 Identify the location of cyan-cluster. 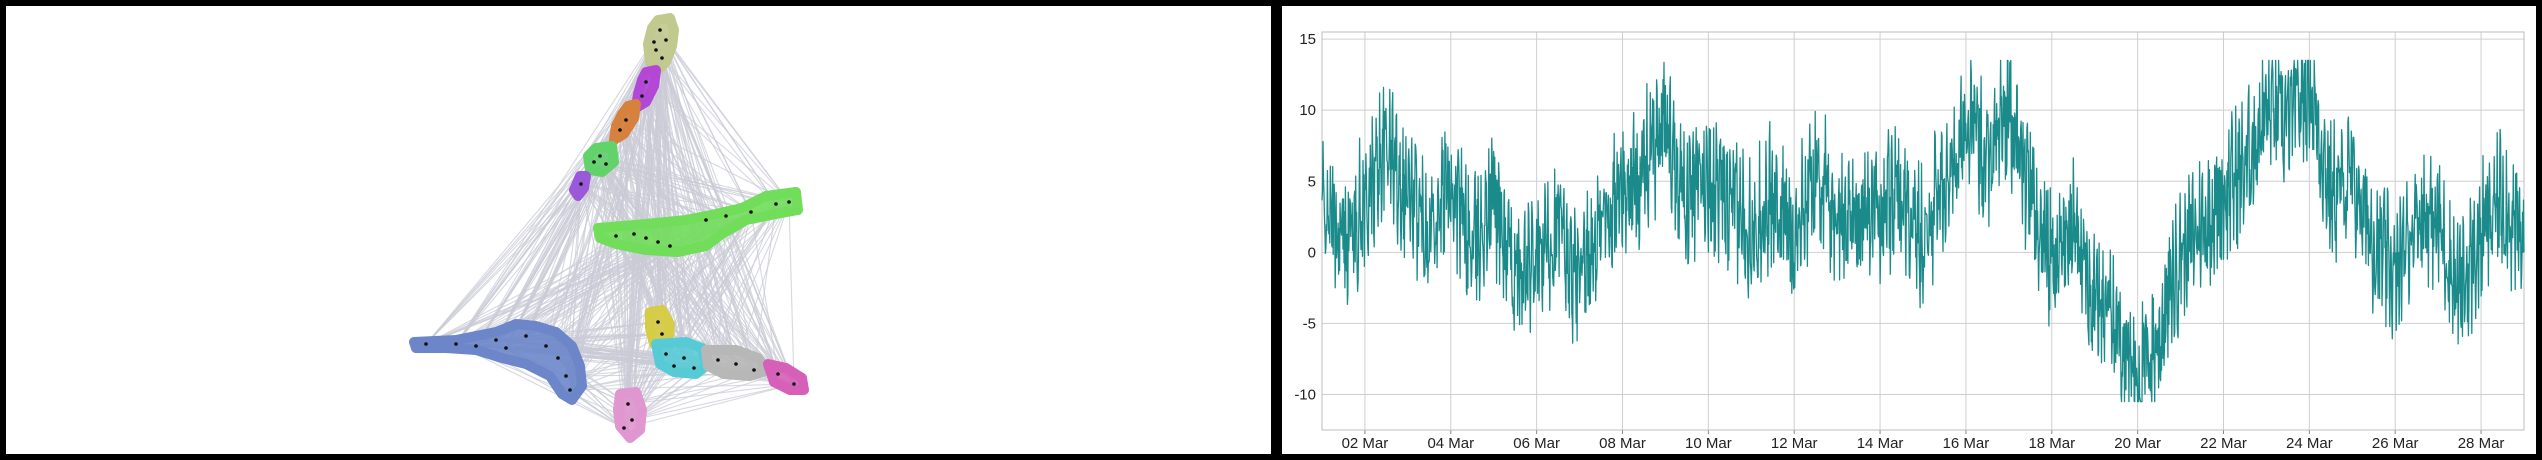
(681, 358).